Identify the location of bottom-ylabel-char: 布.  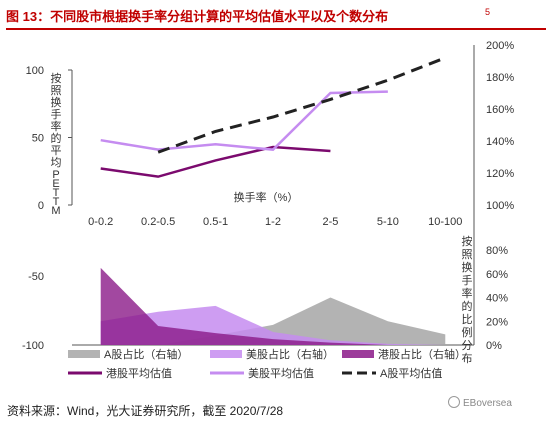
(467, 358).